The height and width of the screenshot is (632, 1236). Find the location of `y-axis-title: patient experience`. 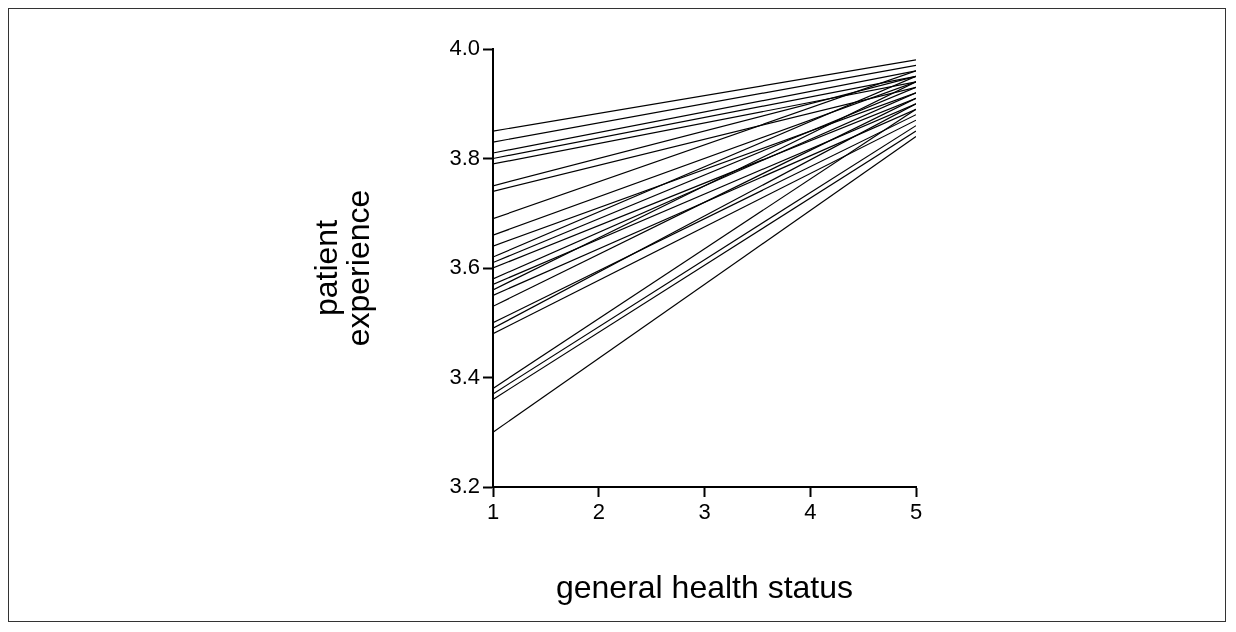

y-axis-title: patient experience is located at coordinates (341, 268).